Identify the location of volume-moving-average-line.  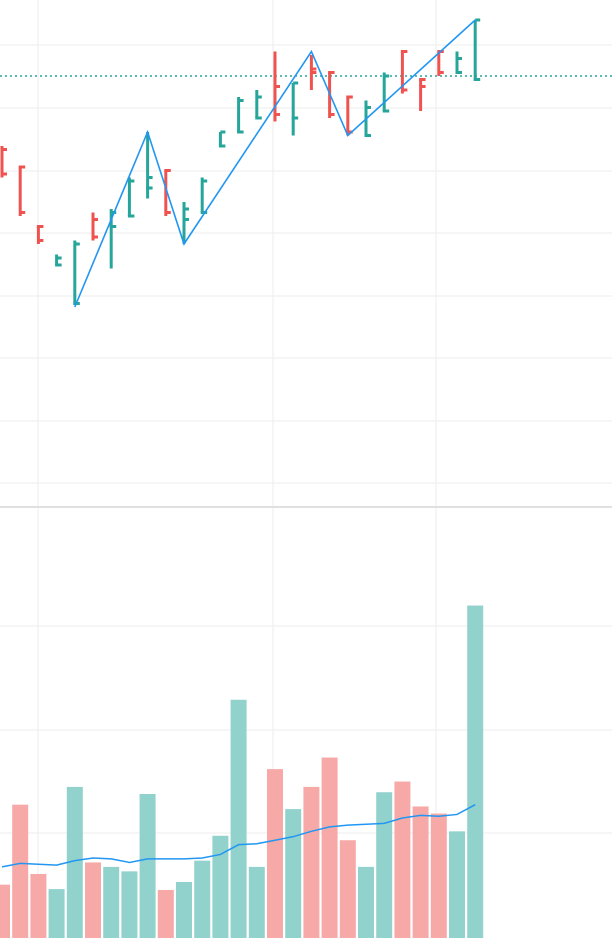
(238, 836).